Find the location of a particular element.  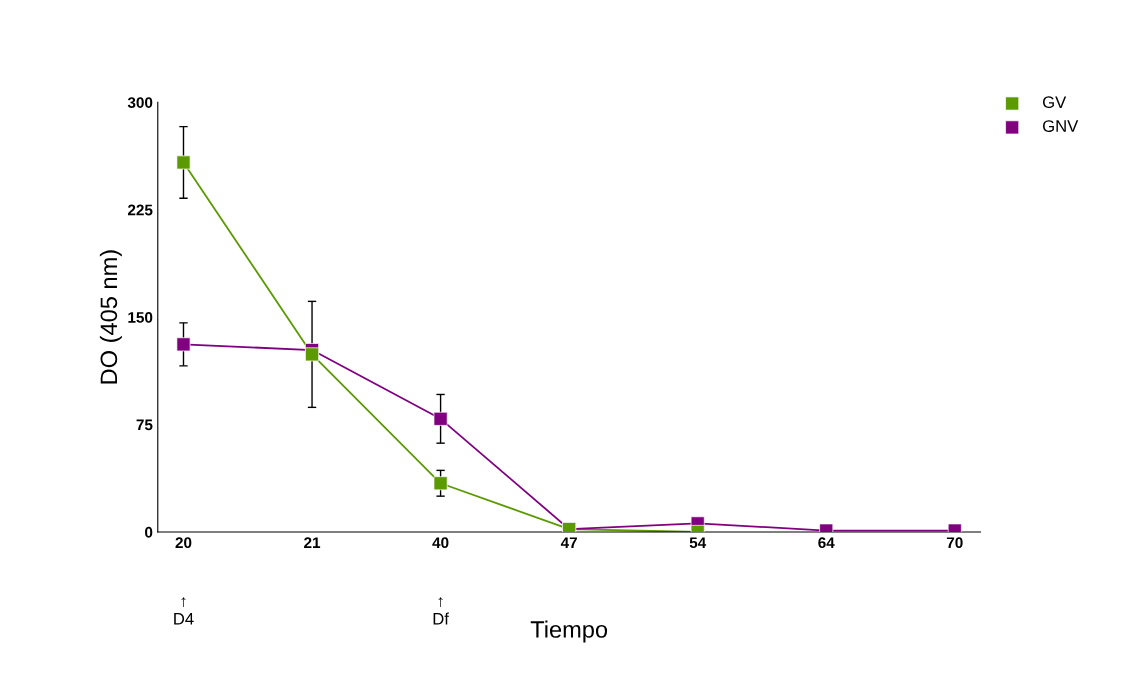

x-tick-label: 70 is located at coordinates (954, 543).